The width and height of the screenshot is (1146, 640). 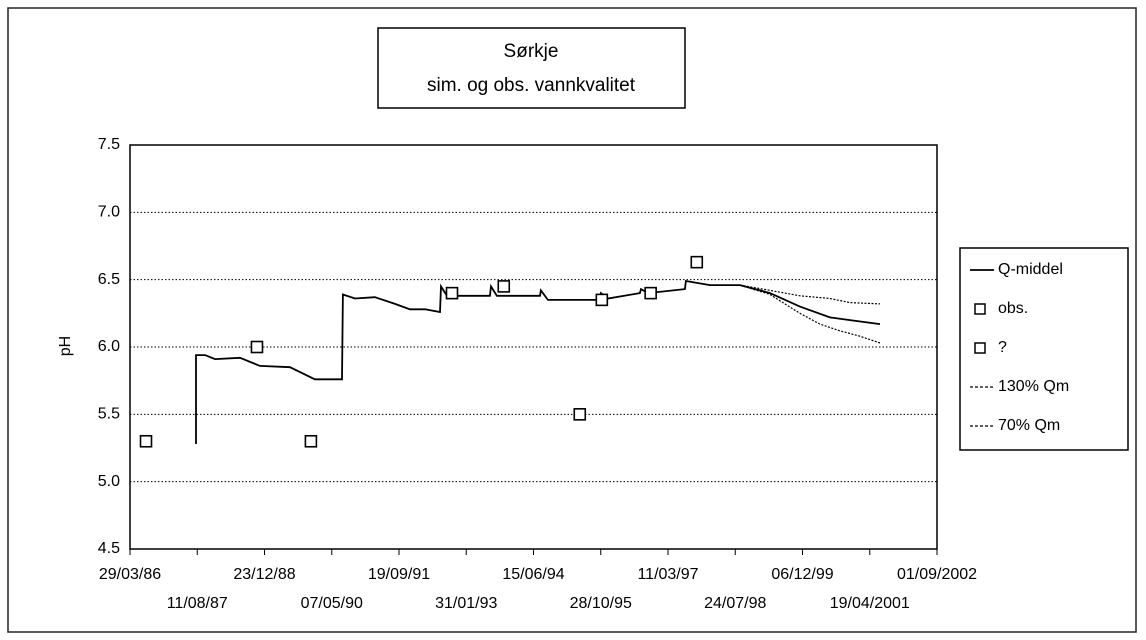 What do you see at coordinates (802, 574) in the screenshot?
I see `x-tick-label: 06/12/99` at bounding box center [802, 574].